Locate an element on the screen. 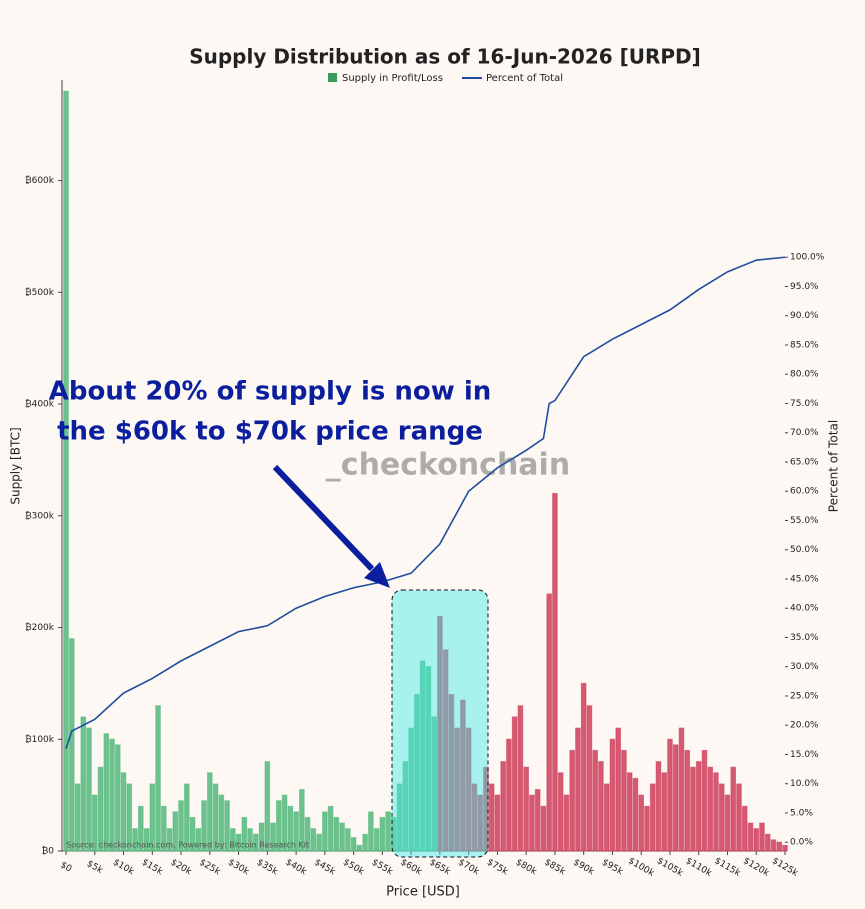 The width and height of the screenshot is (865, 909). y-tick-label: ₿300k is located at coordinates (40, 515).